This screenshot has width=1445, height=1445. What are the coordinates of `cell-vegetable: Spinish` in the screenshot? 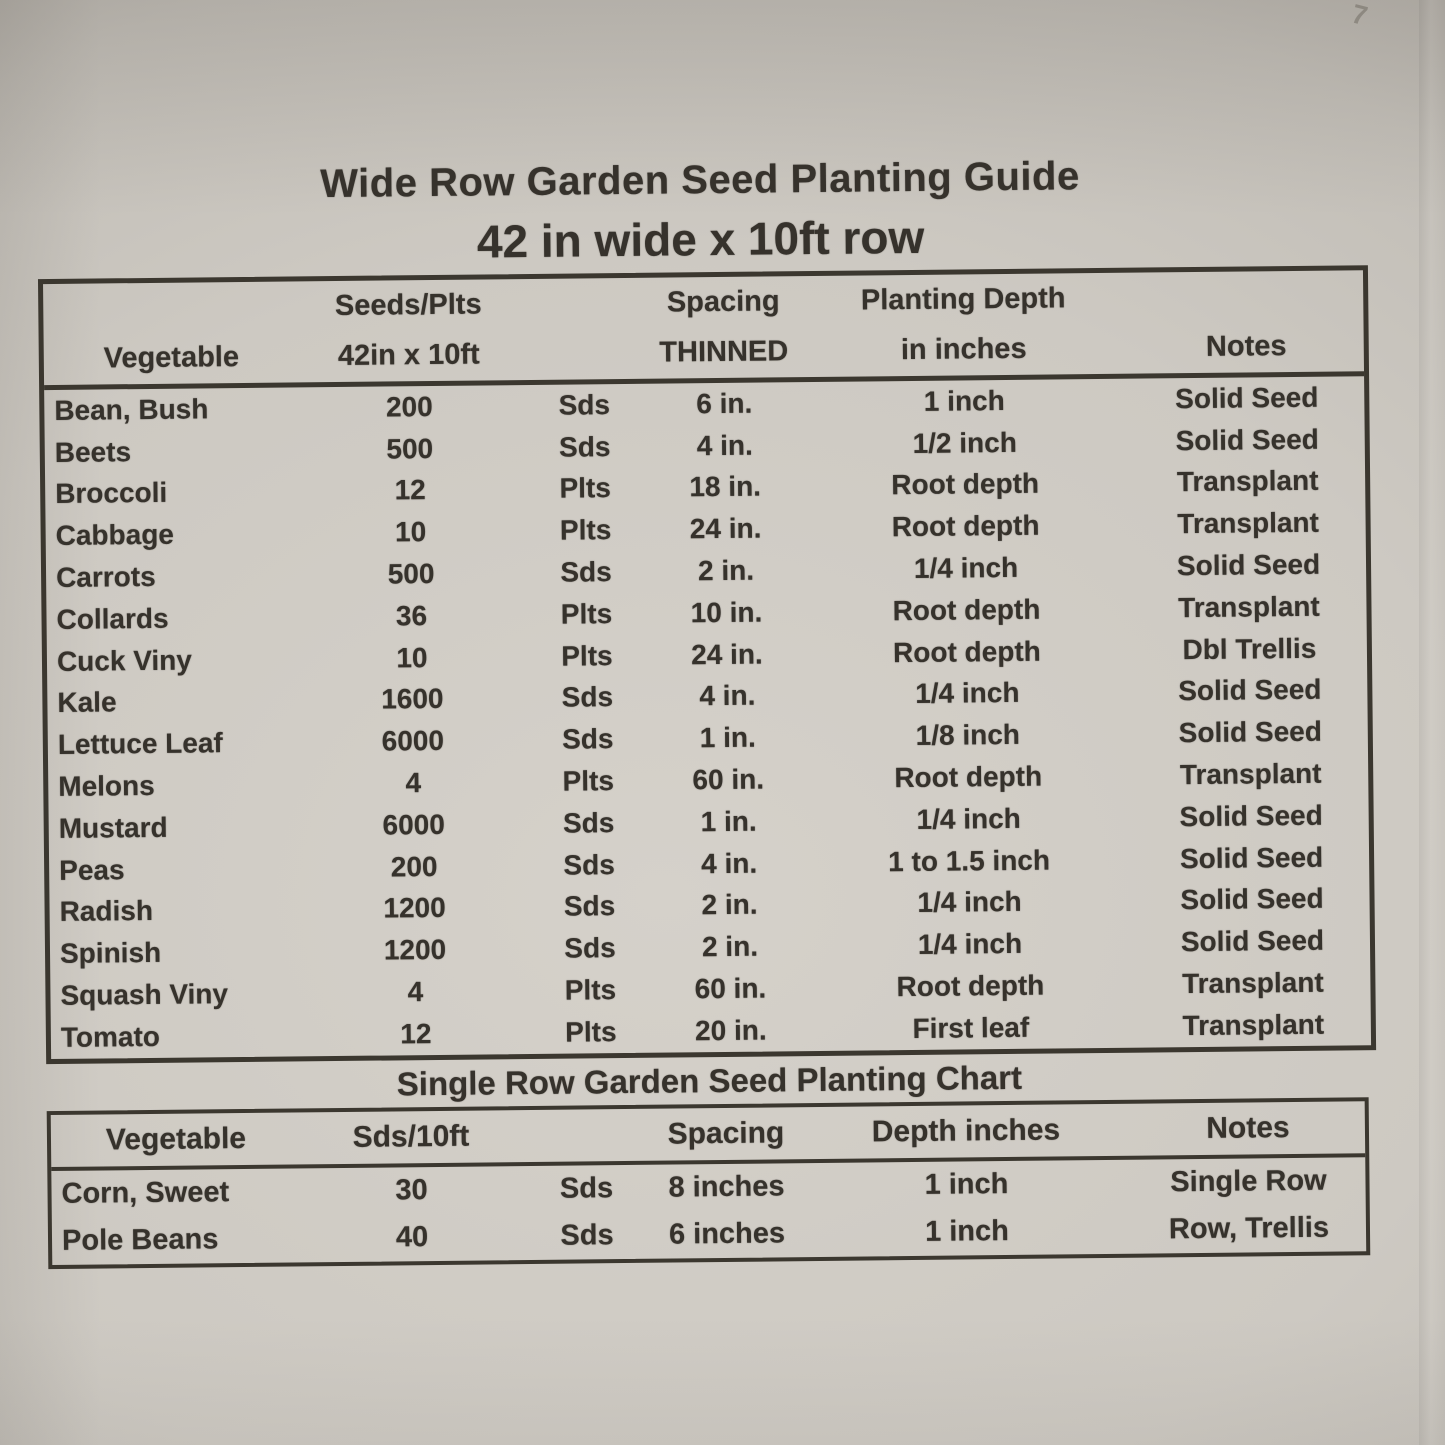 It's located at (110, 953).